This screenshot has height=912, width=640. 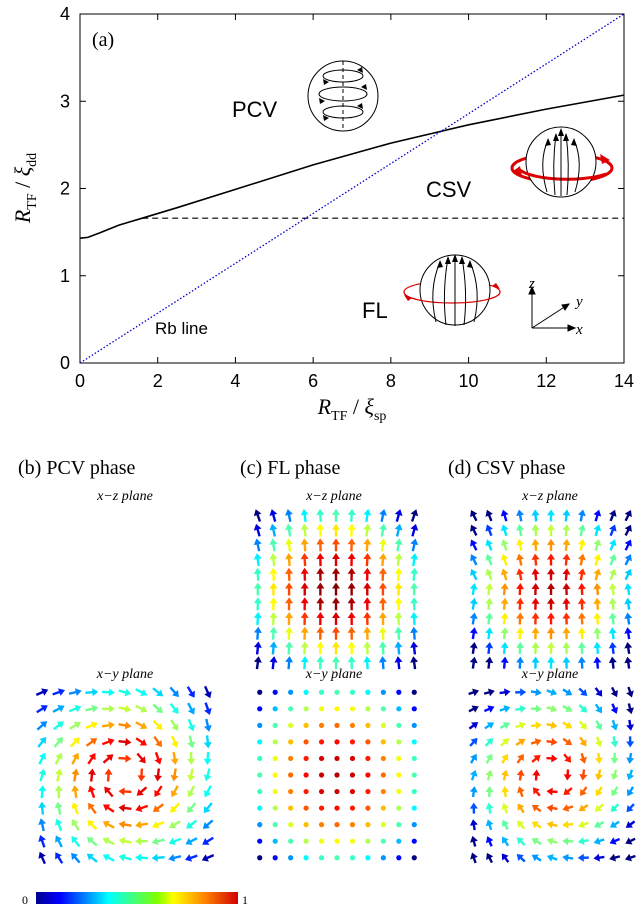 I want to click on z-axis-letter: z, so click(x=531, y=284).